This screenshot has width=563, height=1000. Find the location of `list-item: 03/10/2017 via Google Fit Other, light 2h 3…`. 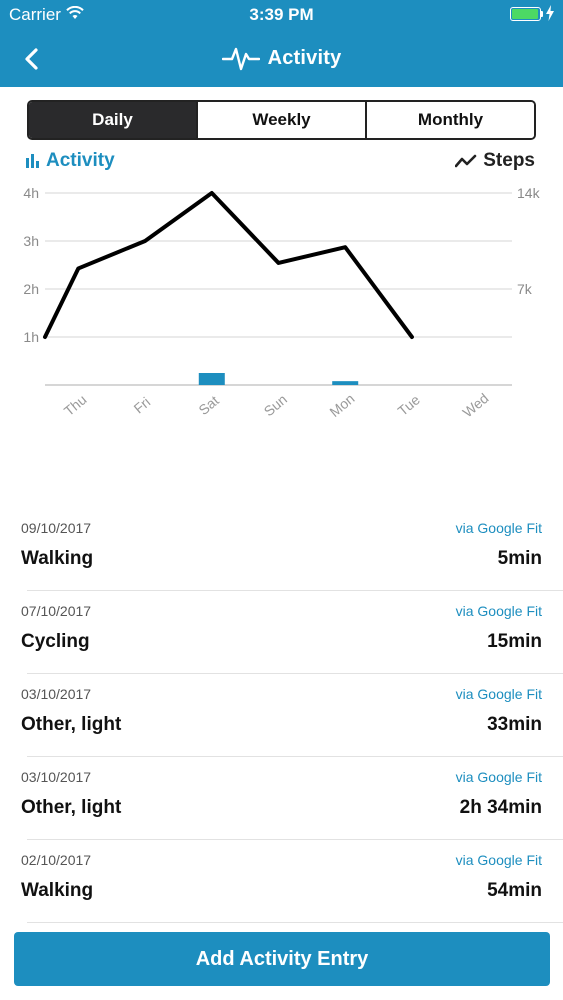

list-item: 03/10/2017 via Google Fit Other, light 2h 3… is located at coordinates (281, 798).